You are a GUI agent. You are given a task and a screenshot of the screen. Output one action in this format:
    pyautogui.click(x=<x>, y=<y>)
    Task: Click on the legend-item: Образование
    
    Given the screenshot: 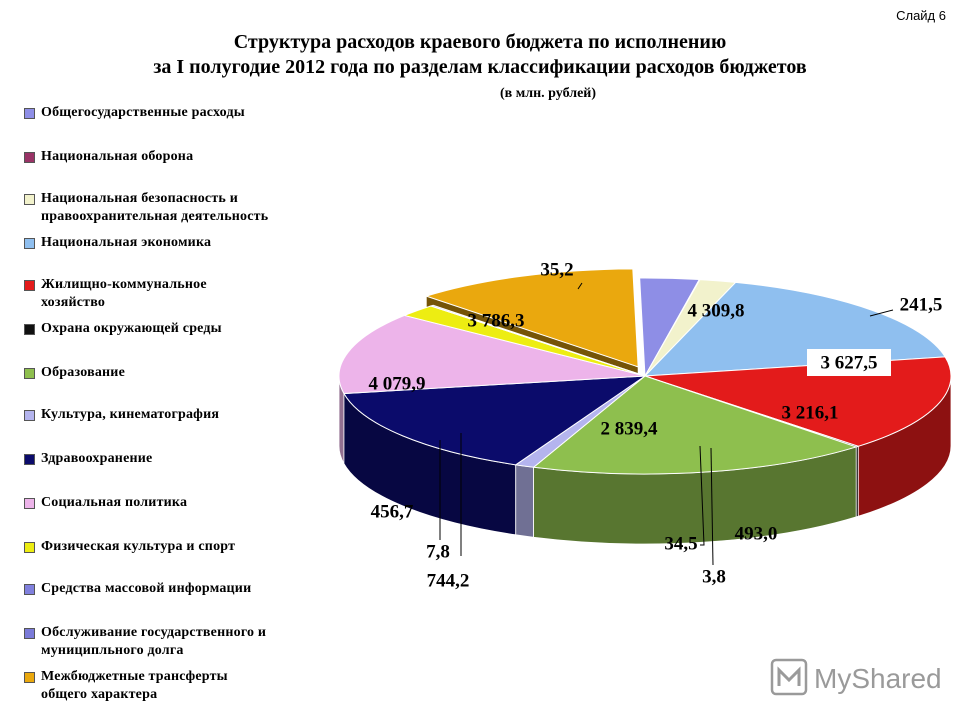 What is the action you would take?
    pyautogui.click(x=184, y=373)
    